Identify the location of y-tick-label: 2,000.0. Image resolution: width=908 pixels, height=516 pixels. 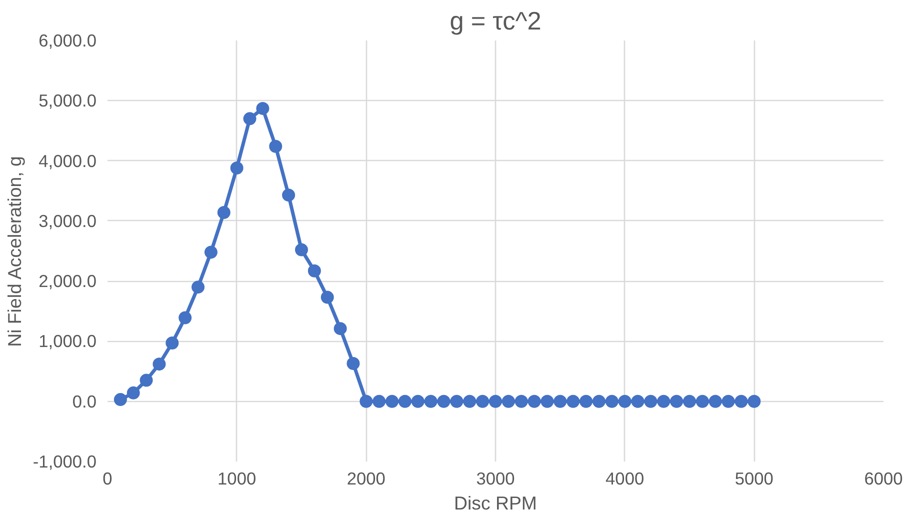
(67, 281).